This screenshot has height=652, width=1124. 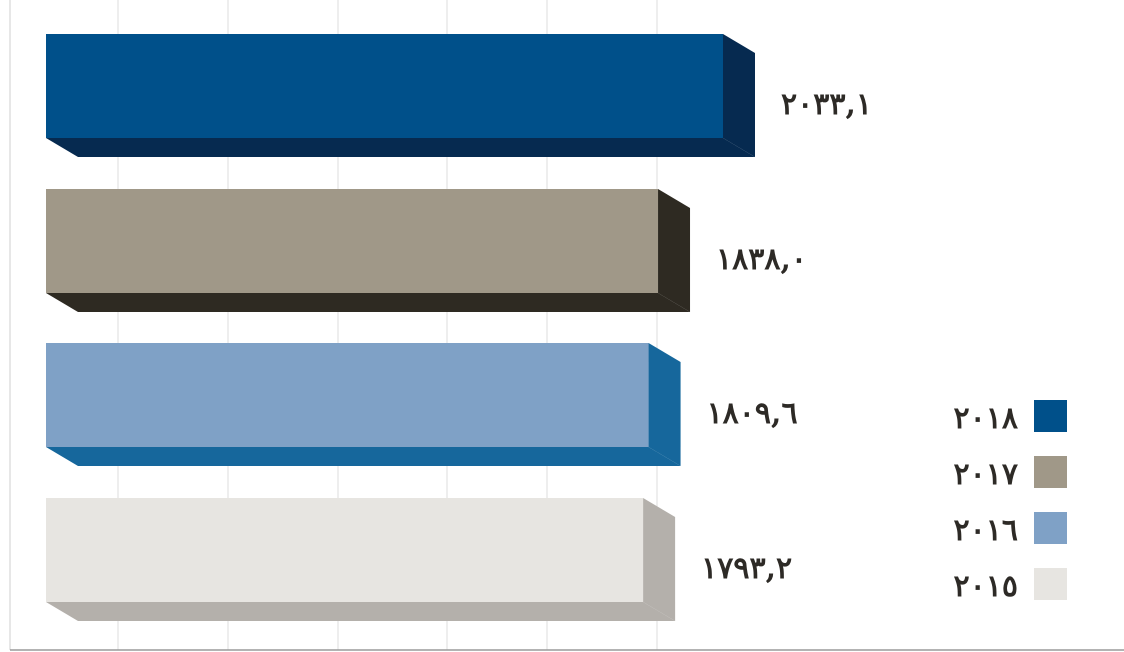 What do you see at coordinates (752, 413) in the screenshot?
I see `value-label: ١٨٠٩,٦` at bounding box center [752, 413].